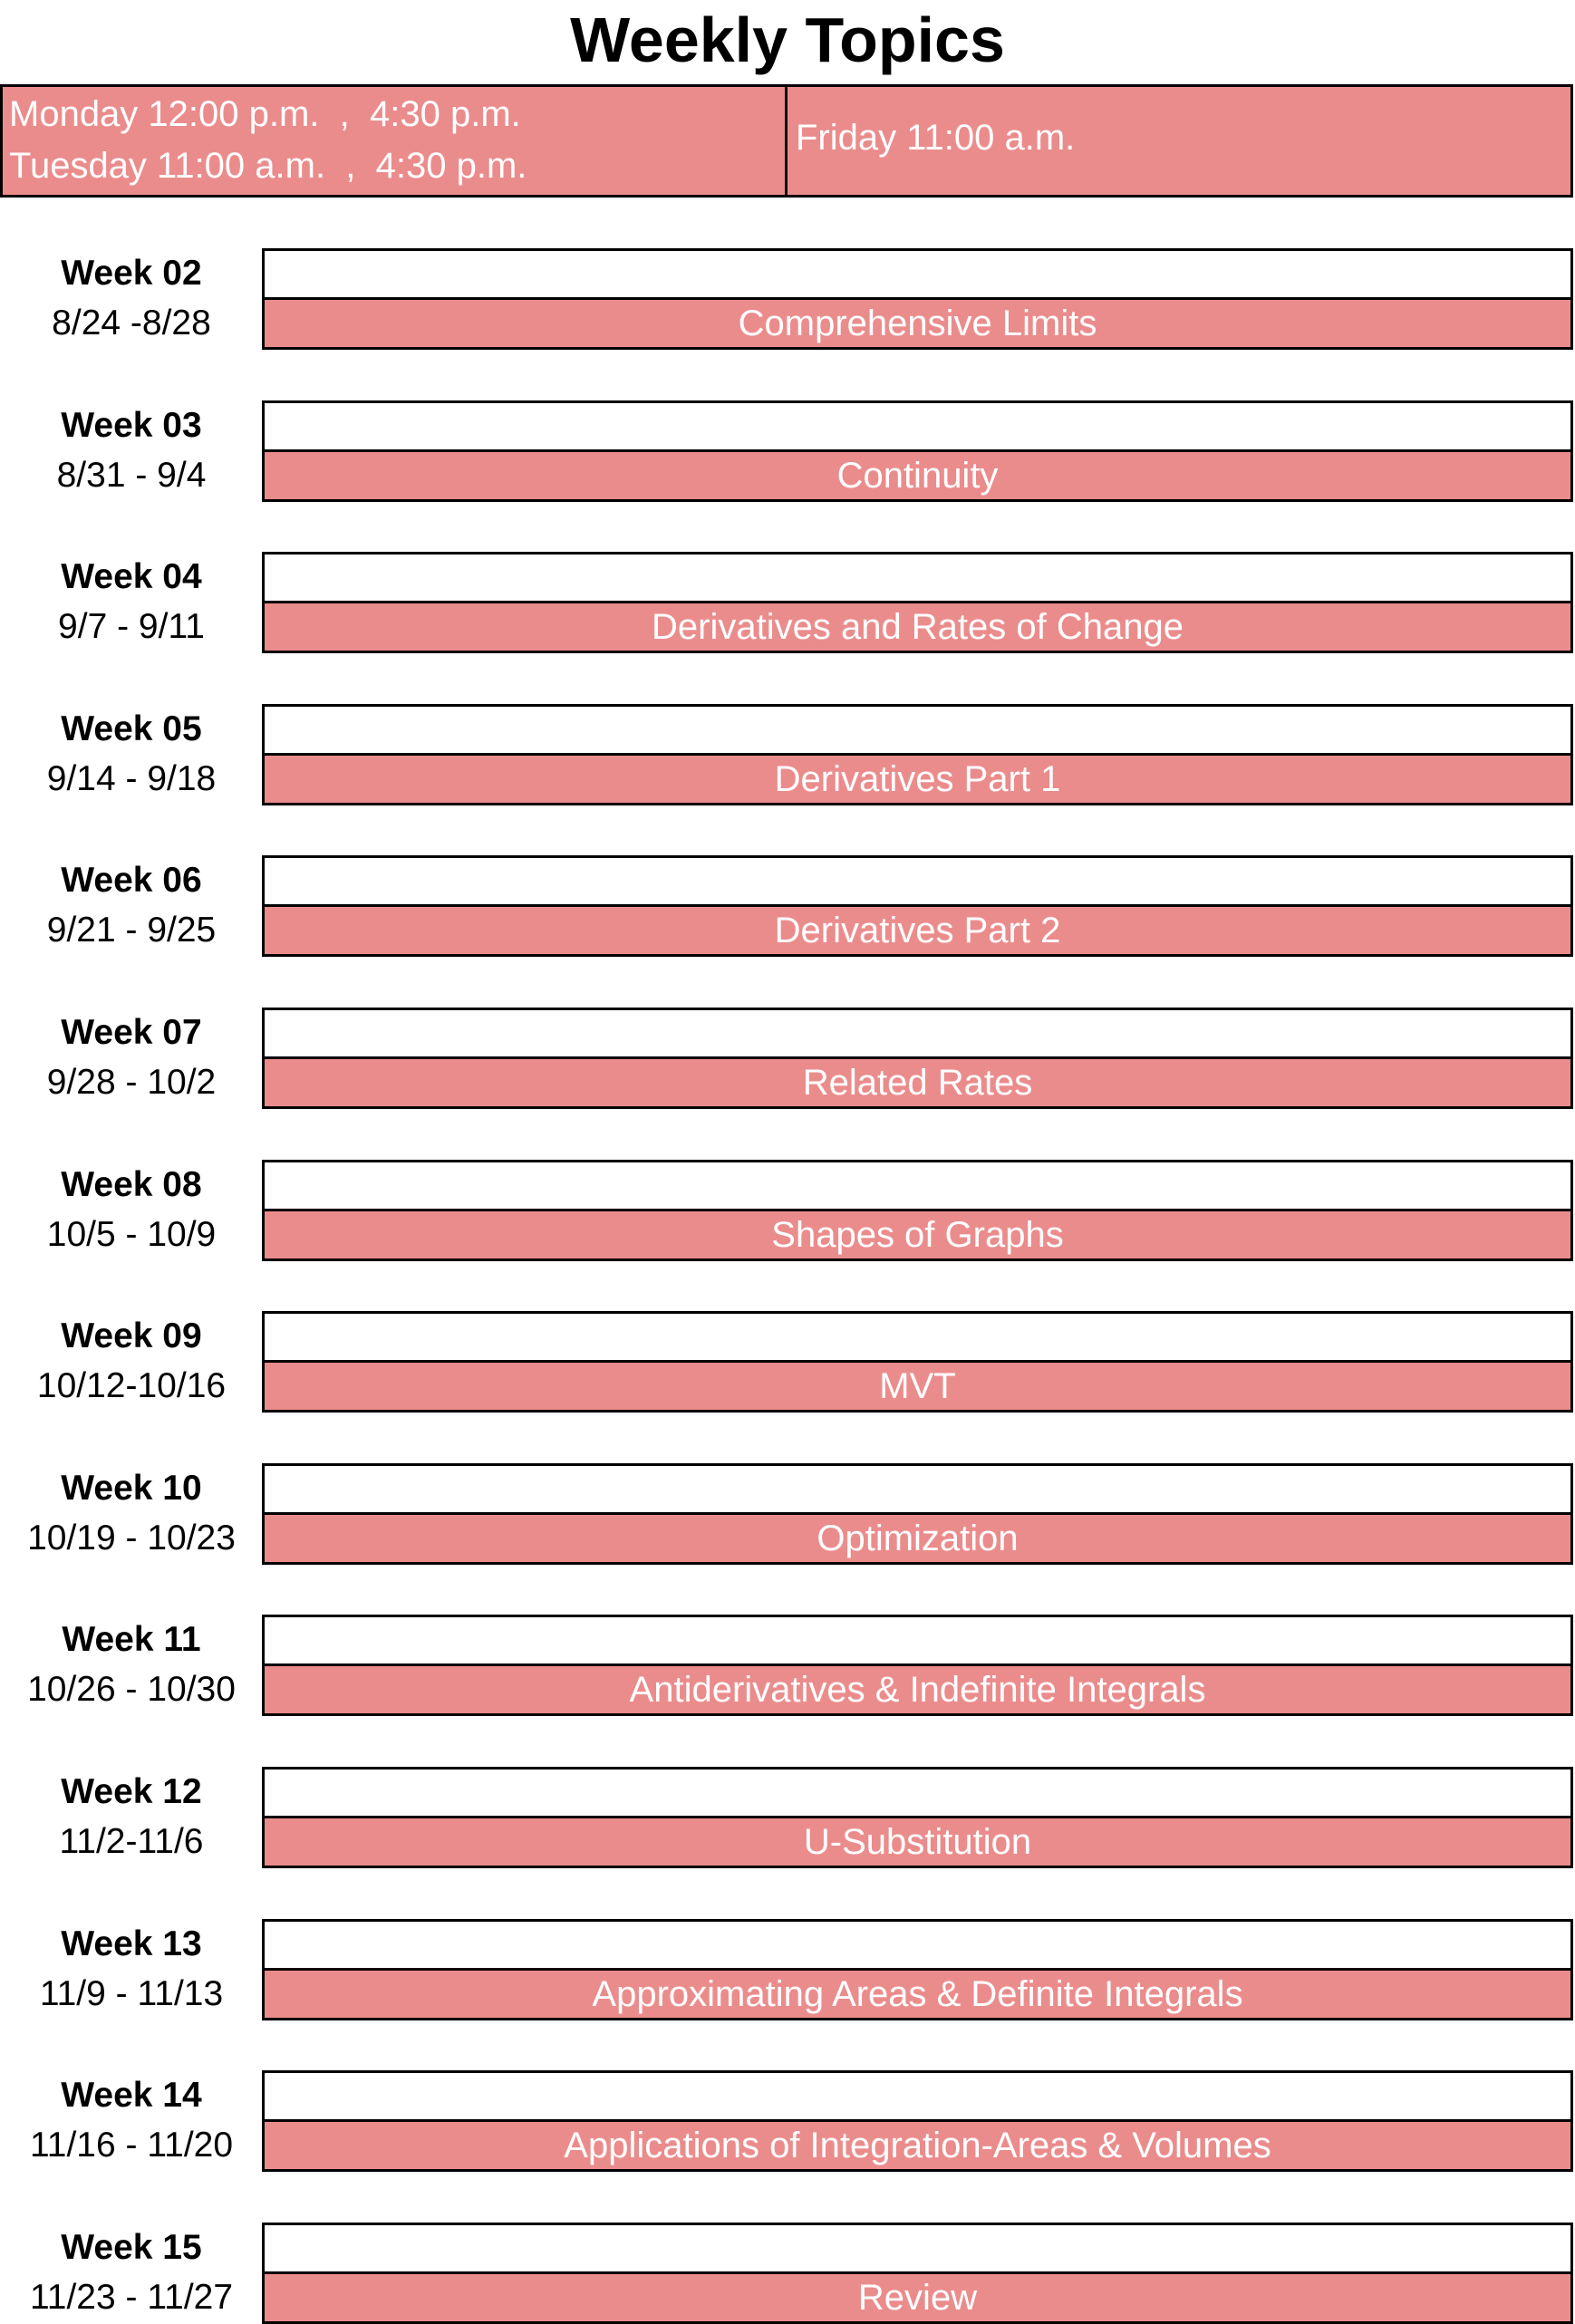 The width and height of the screenshot is (1575, 2324). What do you see at coordinates (917, 778) in the screenshot?
I see `topic: Derivatives Part 1` at bounding box center [917, 778].